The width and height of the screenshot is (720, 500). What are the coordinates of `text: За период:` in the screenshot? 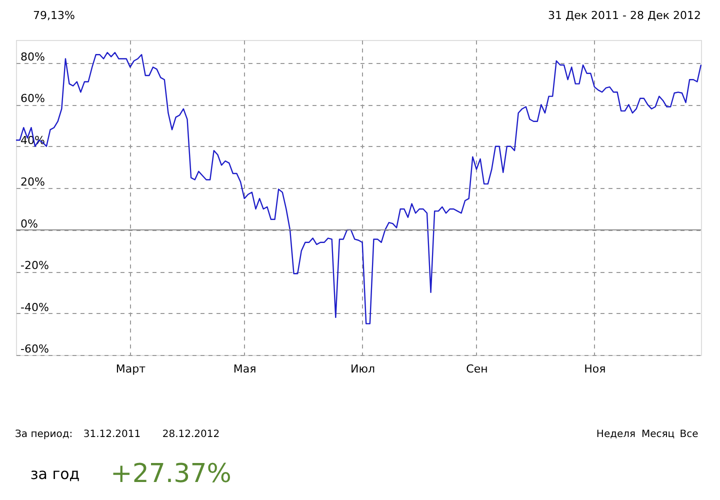 It's located at (44, 434).